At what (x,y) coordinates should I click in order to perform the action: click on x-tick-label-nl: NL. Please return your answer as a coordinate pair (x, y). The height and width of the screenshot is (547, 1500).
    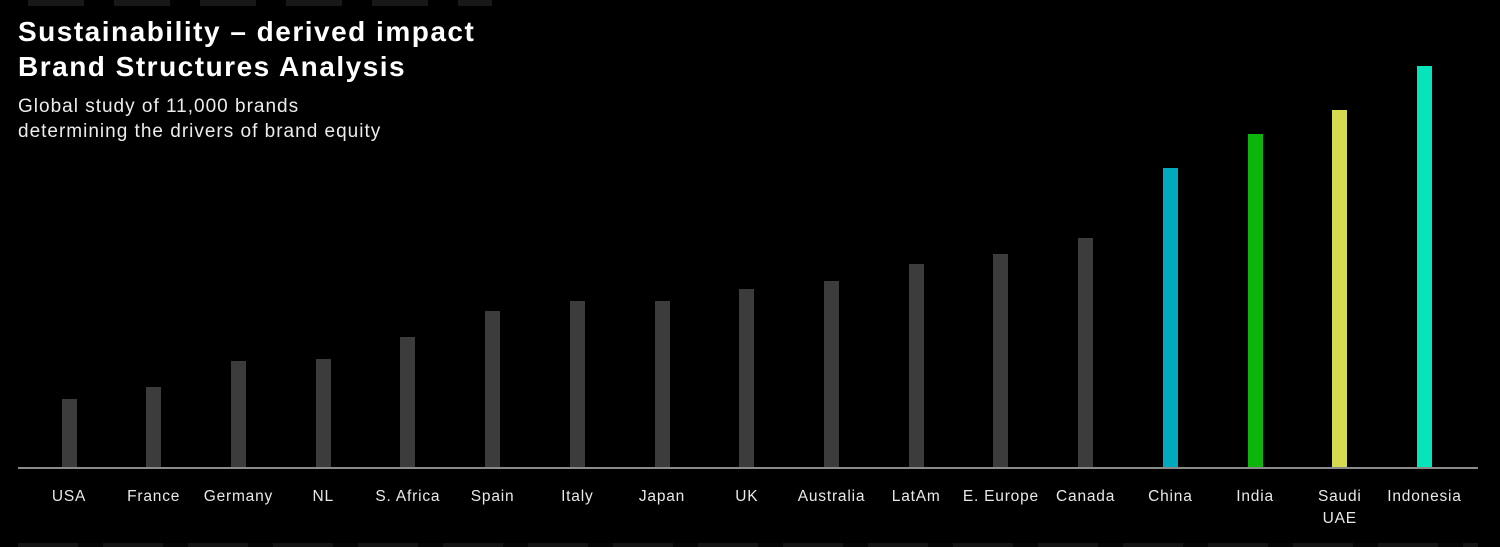
    Looking at the image, I should click on (323, 496).